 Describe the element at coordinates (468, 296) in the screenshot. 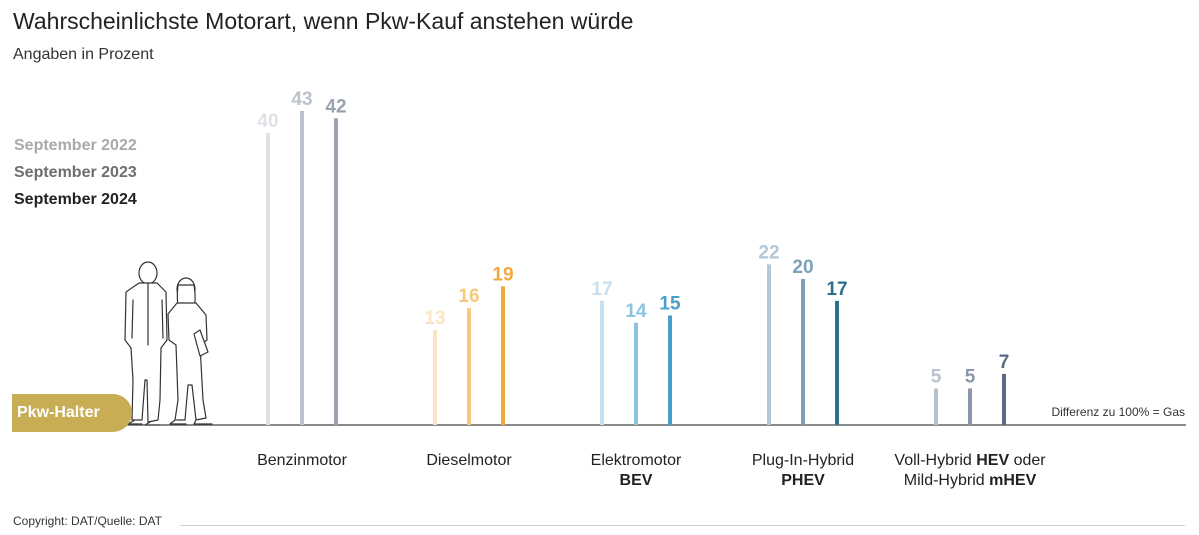

I see `data-label-diesel-2023: 16` at that location.